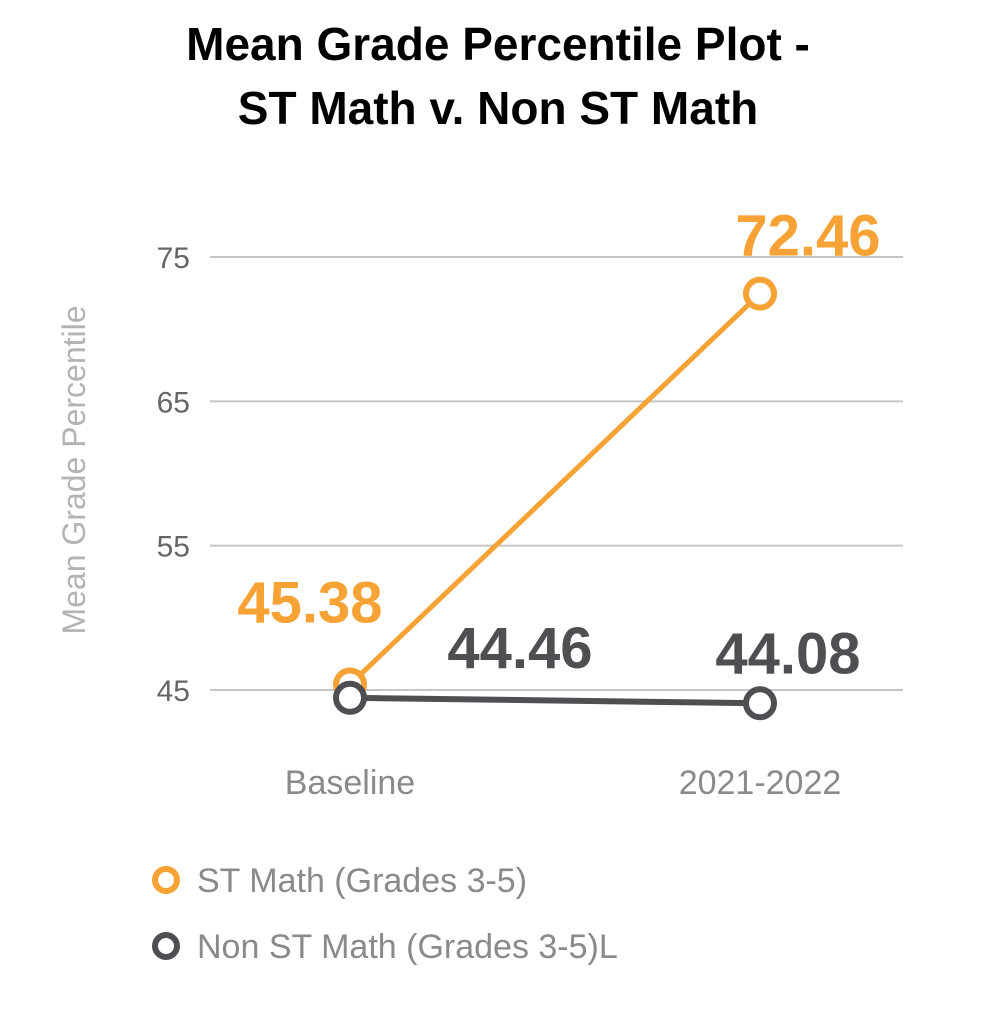 Image resolution: width=996 pixels, height=1024 pixels. I want to click on chart-title-line-2: ST Math v. Non ST Math, so click(498, 108).